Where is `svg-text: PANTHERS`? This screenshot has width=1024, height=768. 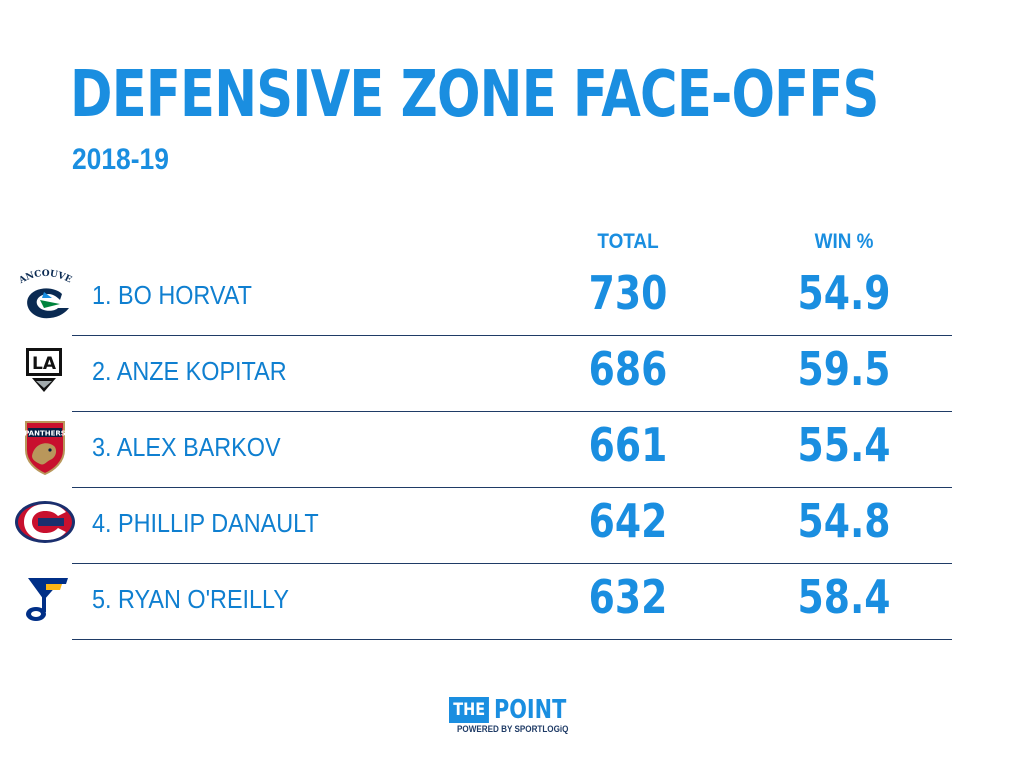 svg-text: PANTHERS is located at coordinates (45, 434).